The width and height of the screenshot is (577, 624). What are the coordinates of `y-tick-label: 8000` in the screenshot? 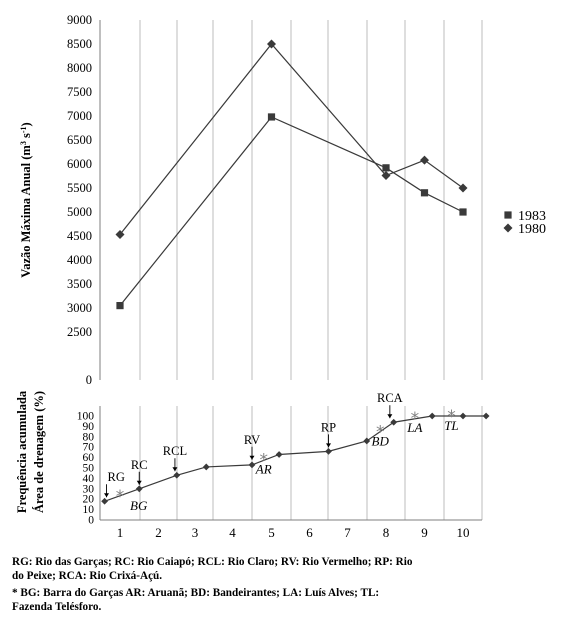 It's located at (79, 68).